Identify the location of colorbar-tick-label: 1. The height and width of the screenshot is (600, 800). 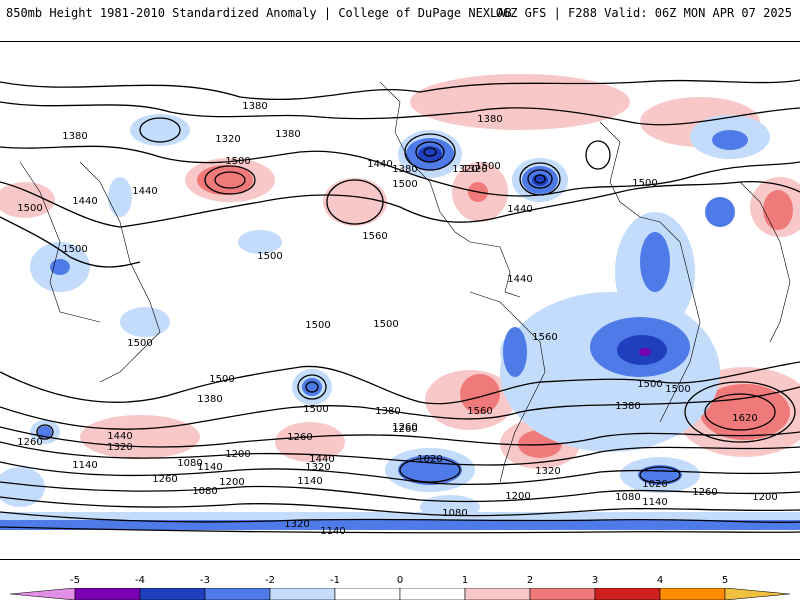
(465, 580).